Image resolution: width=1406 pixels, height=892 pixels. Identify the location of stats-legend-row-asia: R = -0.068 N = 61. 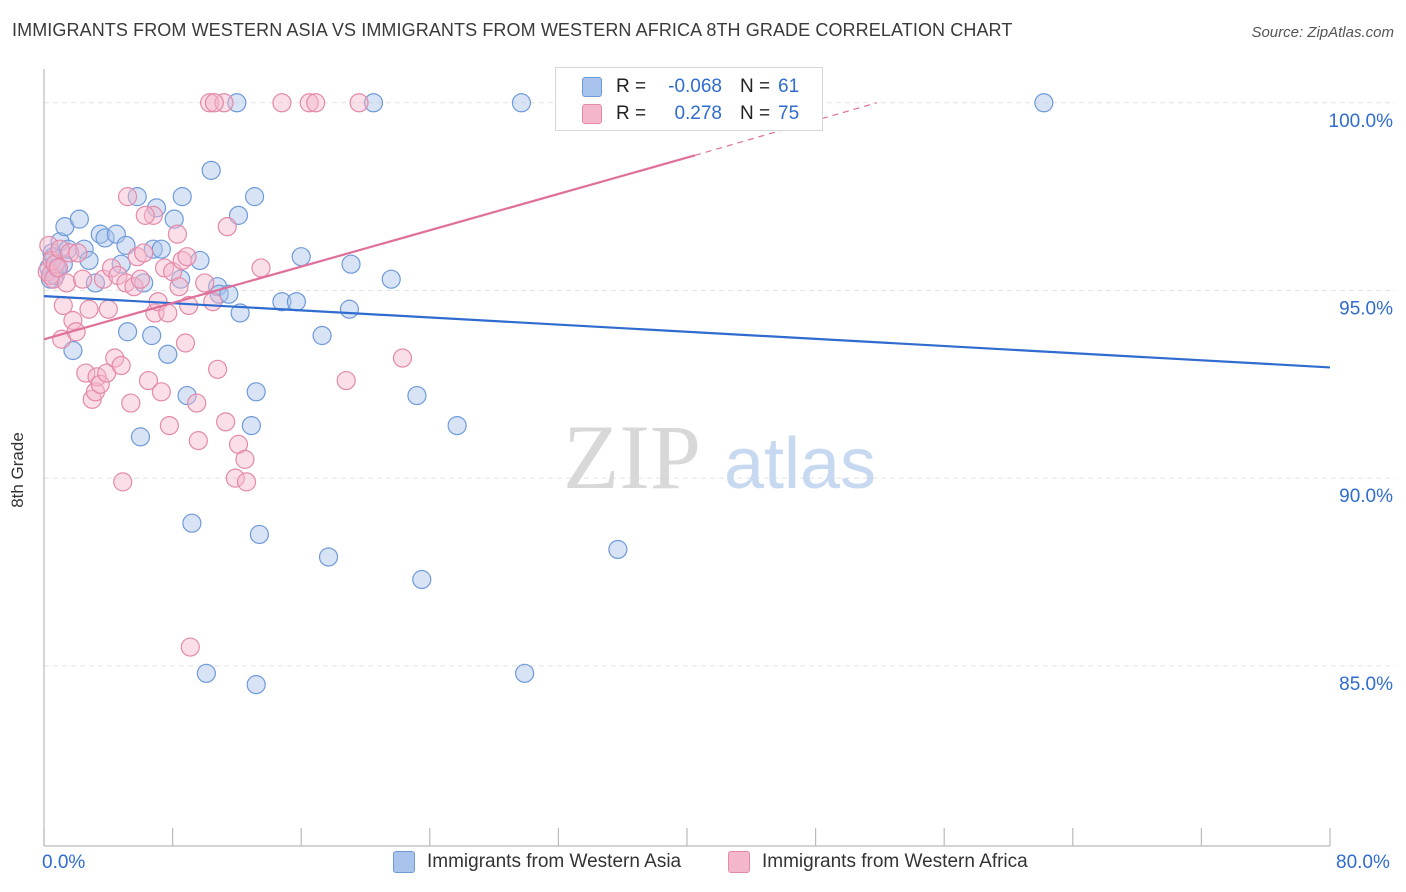
(677, 87).